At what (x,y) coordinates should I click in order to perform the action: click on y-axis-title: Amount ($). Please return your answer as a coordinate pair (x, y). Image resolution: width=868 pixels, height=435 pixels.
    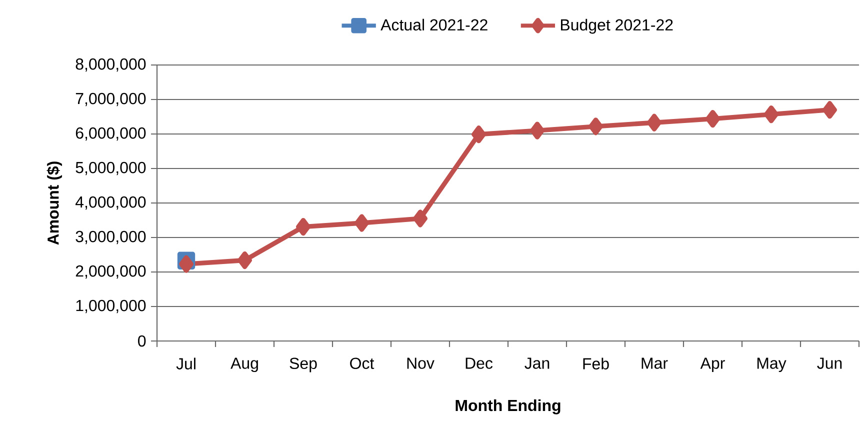
    Looking at the image, I should click on (54, 203).